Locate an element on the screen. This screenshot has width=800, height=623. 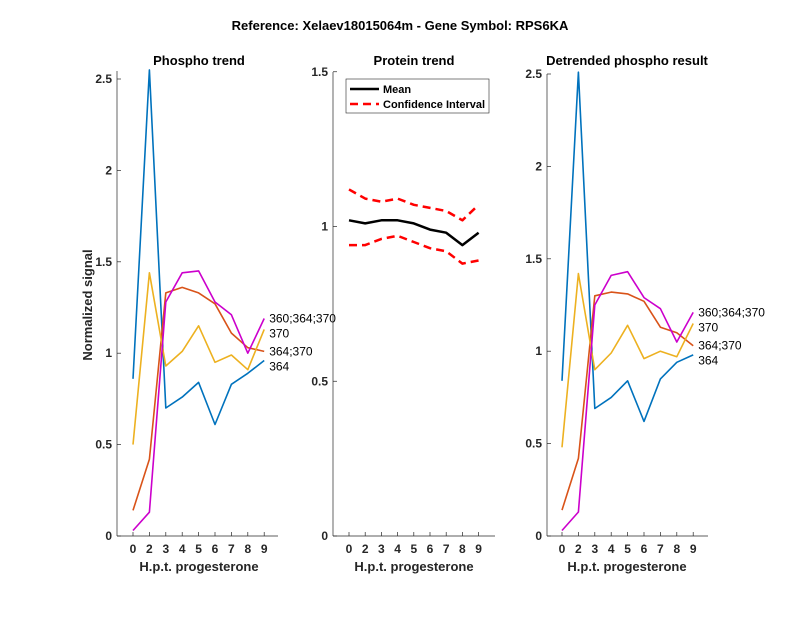
legend-ci-label: Confidence Interval is located at coordinates (434, 105).